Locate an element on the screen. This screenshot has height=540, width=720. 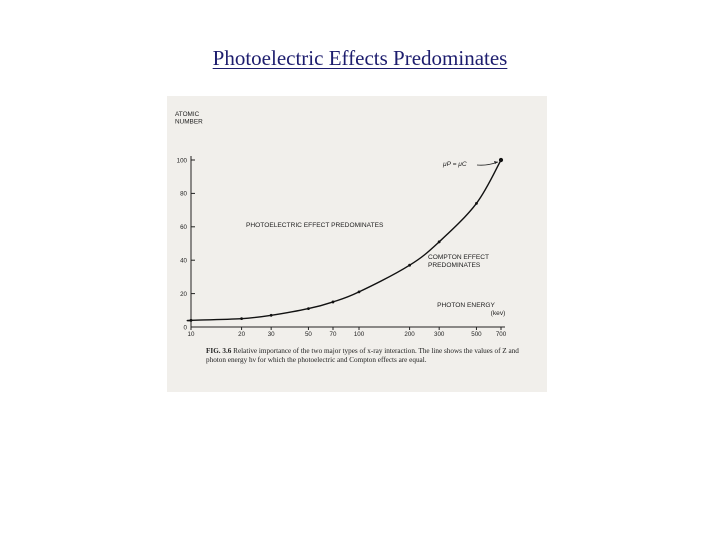
x-tick-label: 20 is located at coordinates (241, 334).